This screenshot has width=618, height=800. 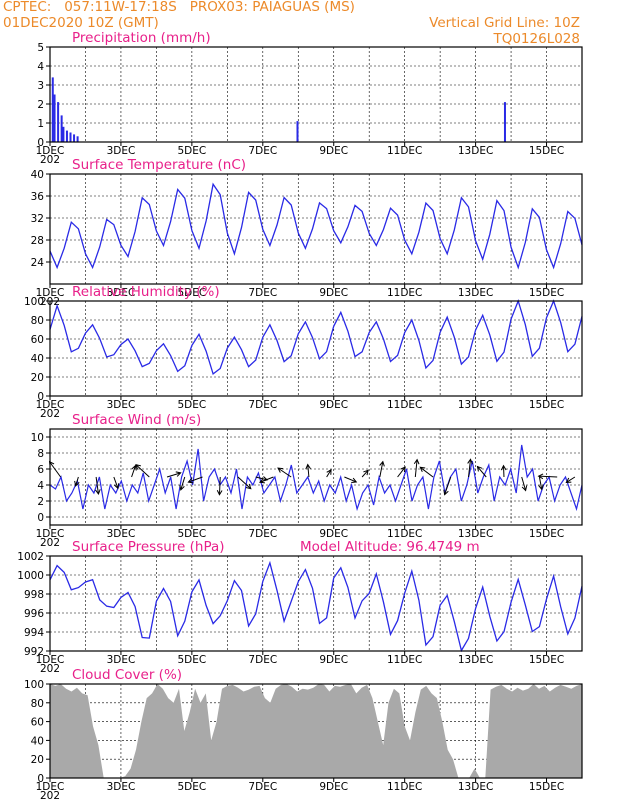 What do you see at coordinates (34, 633) in the screenshot?
I see `y-tick-label: 994` at bounding box center [34, 633].